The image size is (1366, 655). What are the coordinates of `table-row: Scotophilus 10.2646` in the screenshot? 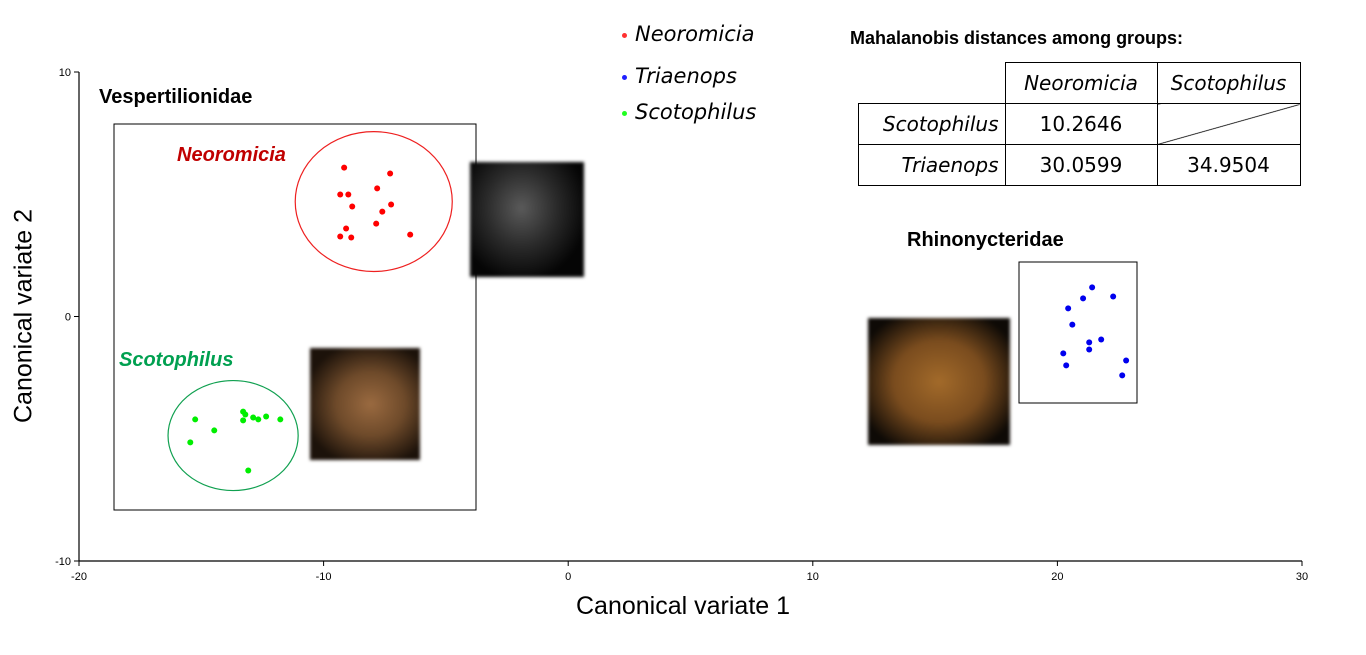 It's located at (1079, 124).